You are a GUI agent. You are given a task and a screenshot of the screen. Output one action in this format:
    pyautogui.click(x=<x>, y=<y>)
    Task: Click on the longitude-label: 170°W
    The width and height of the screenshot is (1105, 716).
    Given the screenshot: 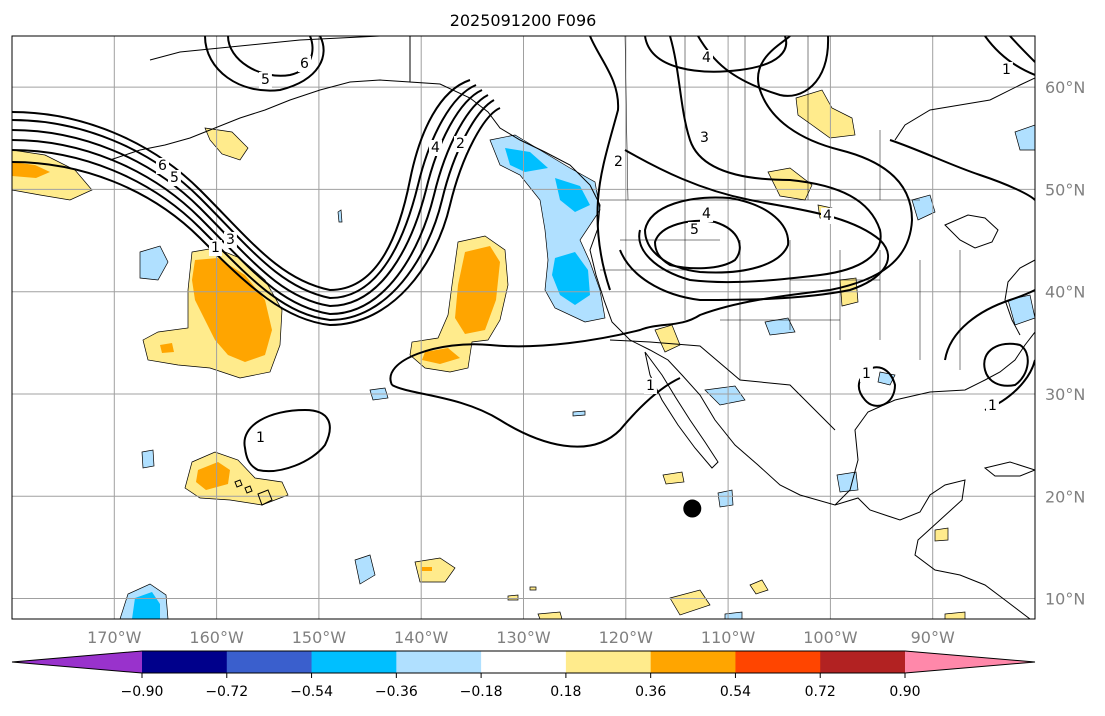 What is the action you would take?
    pyautogui.click(x=114, y=637)
    